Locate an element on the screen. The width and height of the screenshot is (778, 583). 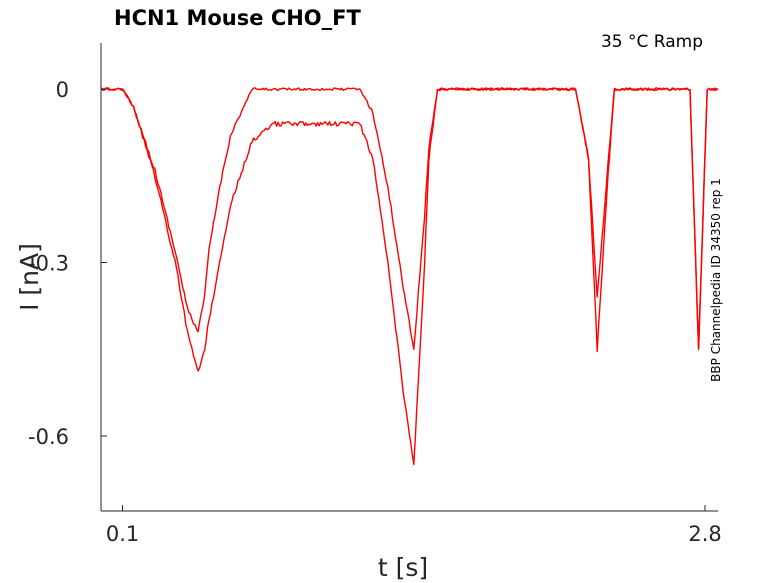
channelpedia-id-label: BBP Channelpedia ID 34350 rep 1 is located at coordinates (716, 280).